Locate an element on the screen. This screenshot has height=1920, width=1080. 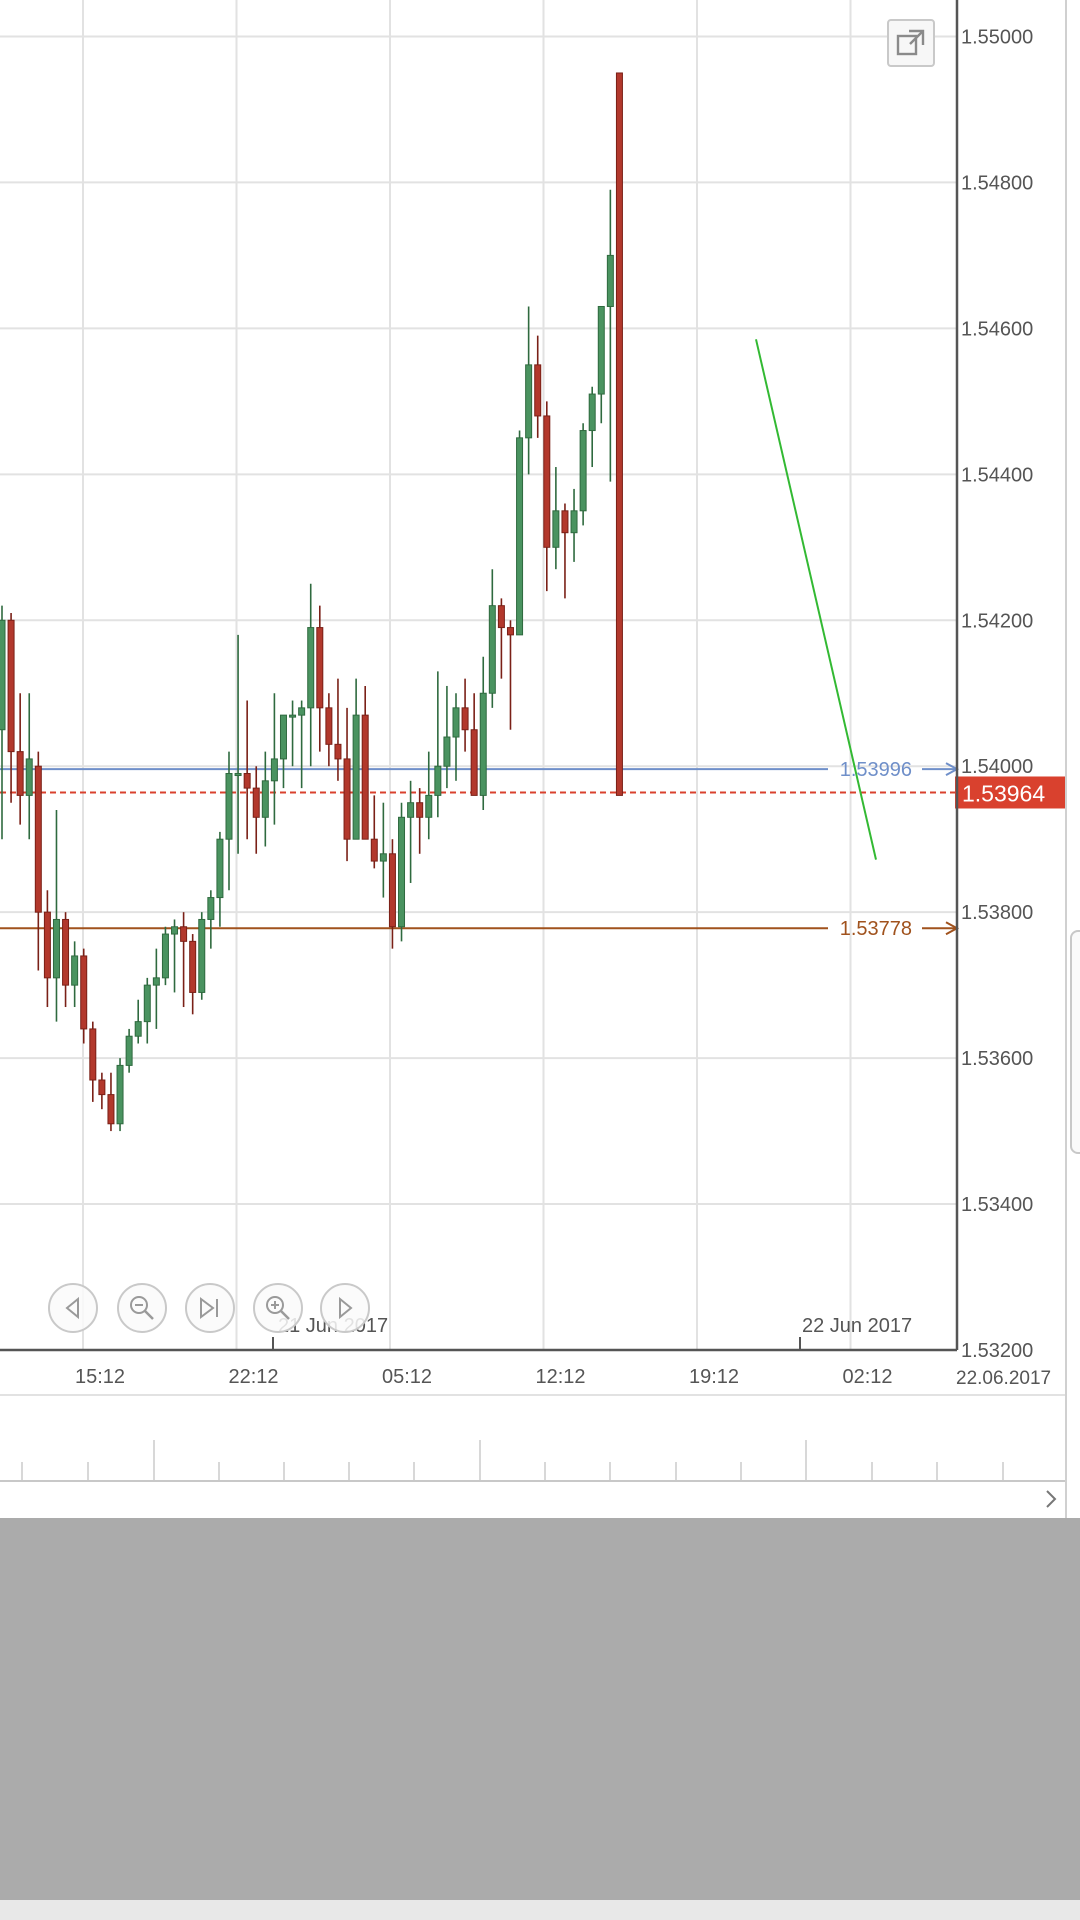
scroll-back-button is located at coordinates (73, 1308).